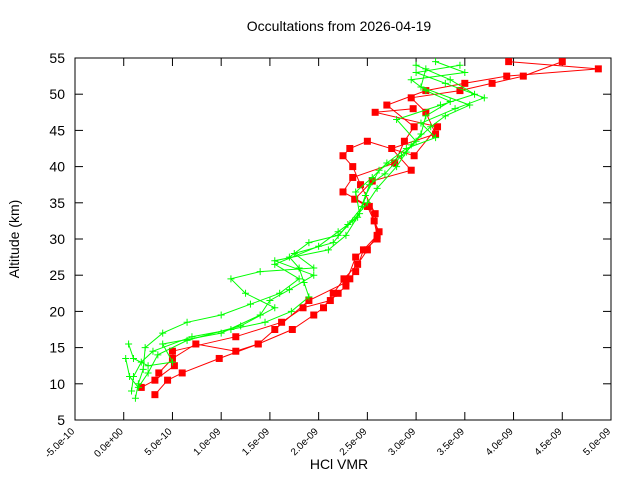 Image resolution: width=640 pixels, height=480 pixels. I want to click on y-tick-label: 10, so click(57, 384).